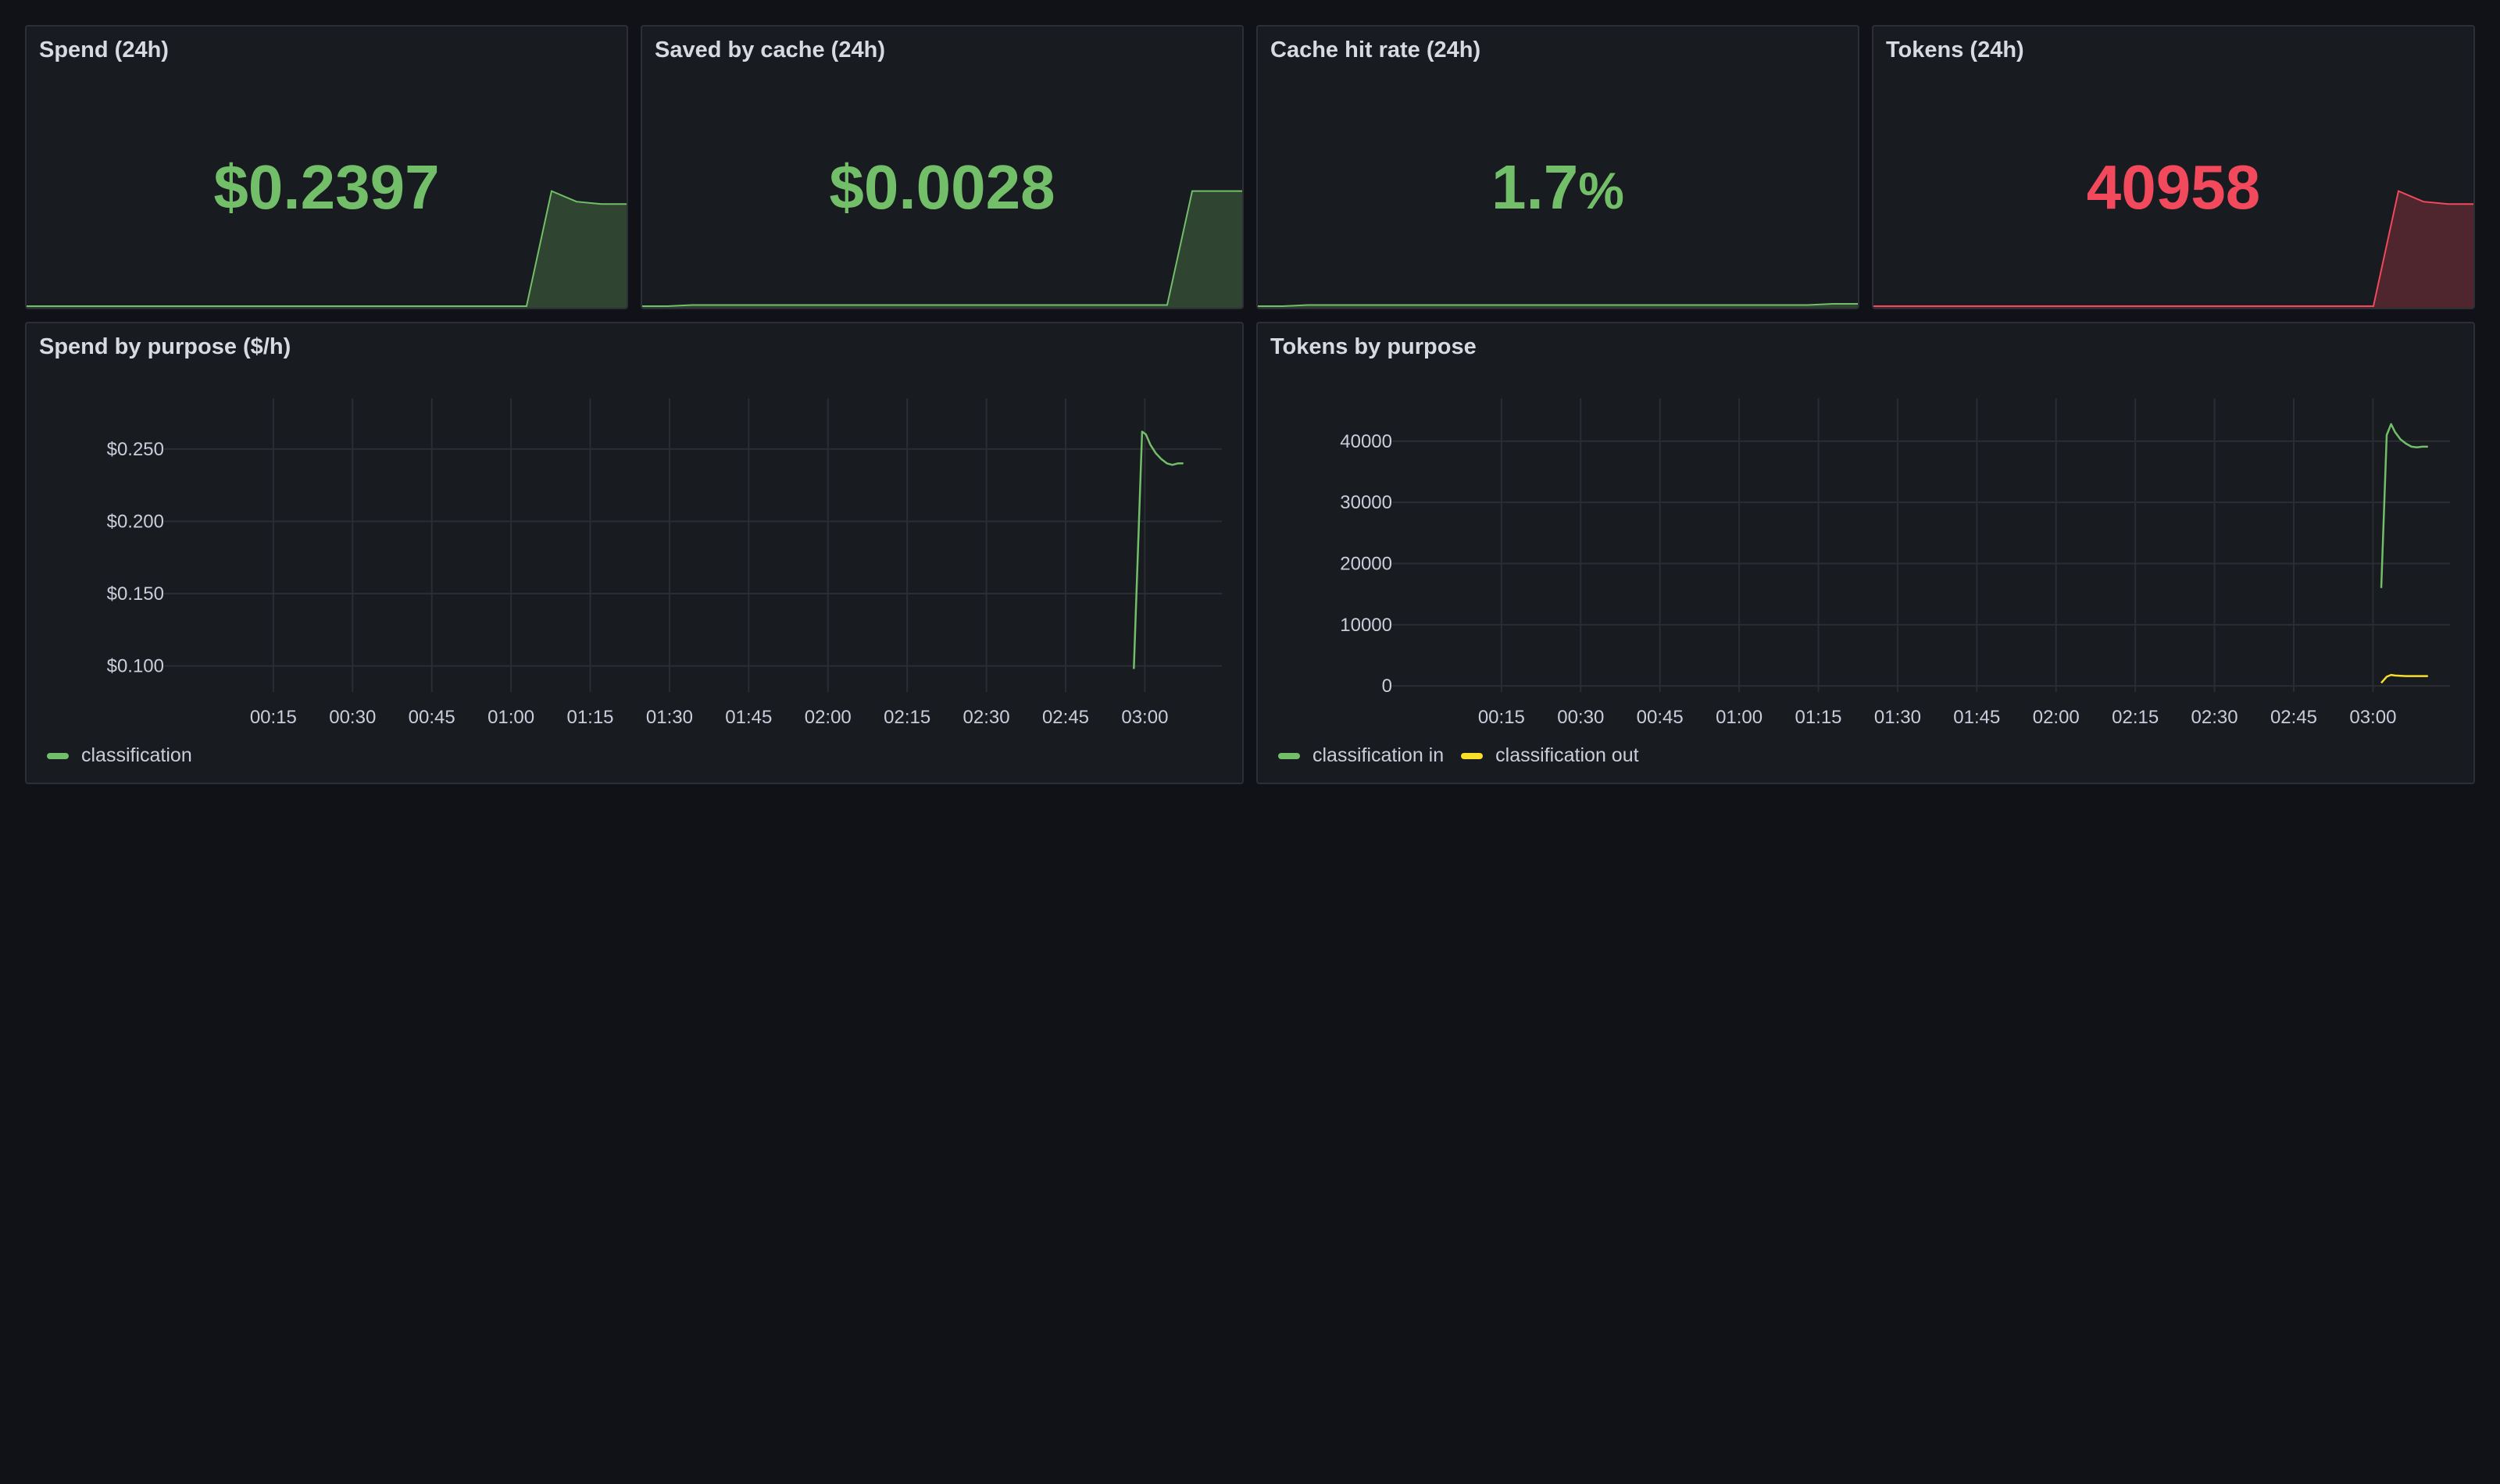 This screenshot has width=2500, height=1484. I want to click on y-tick-label: $0.250, so click(135, 449).